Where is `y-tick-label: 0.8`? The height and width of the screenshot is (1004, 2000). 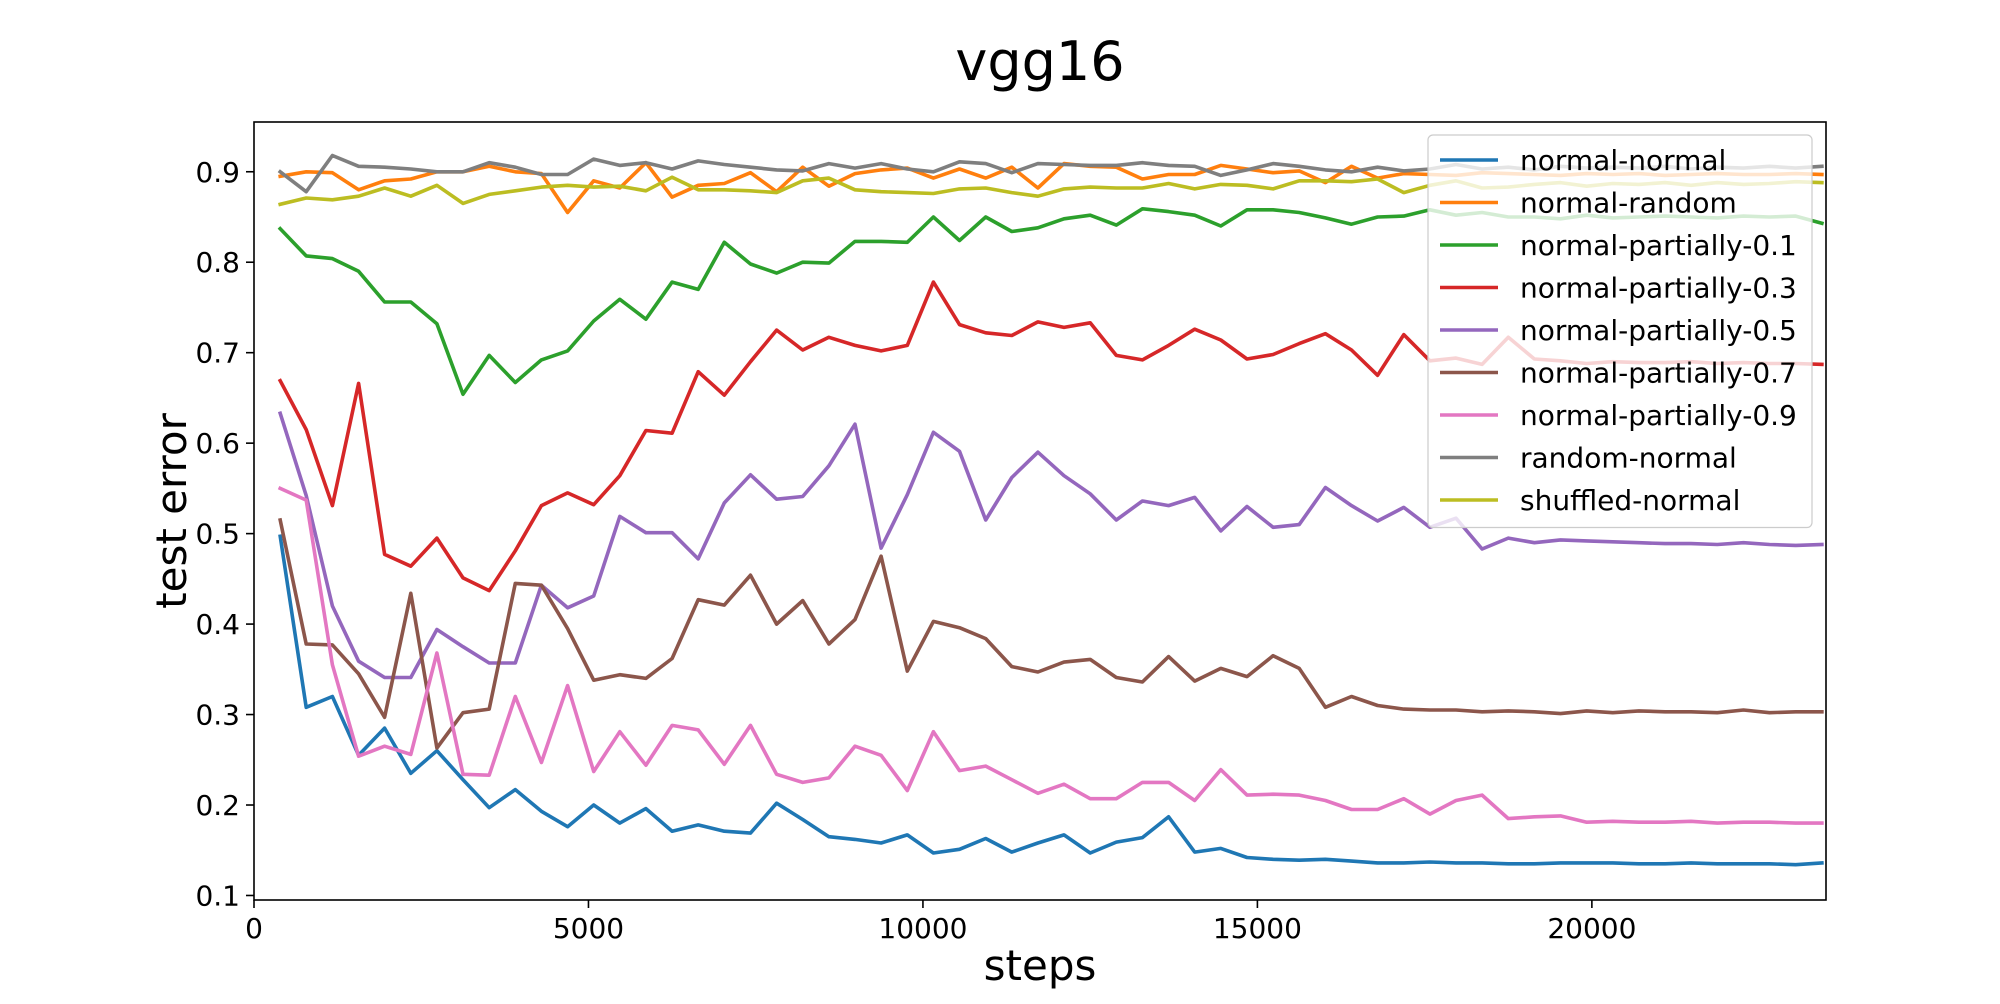
y-tick-label: 0.8 is located at coordinates (217, 262).